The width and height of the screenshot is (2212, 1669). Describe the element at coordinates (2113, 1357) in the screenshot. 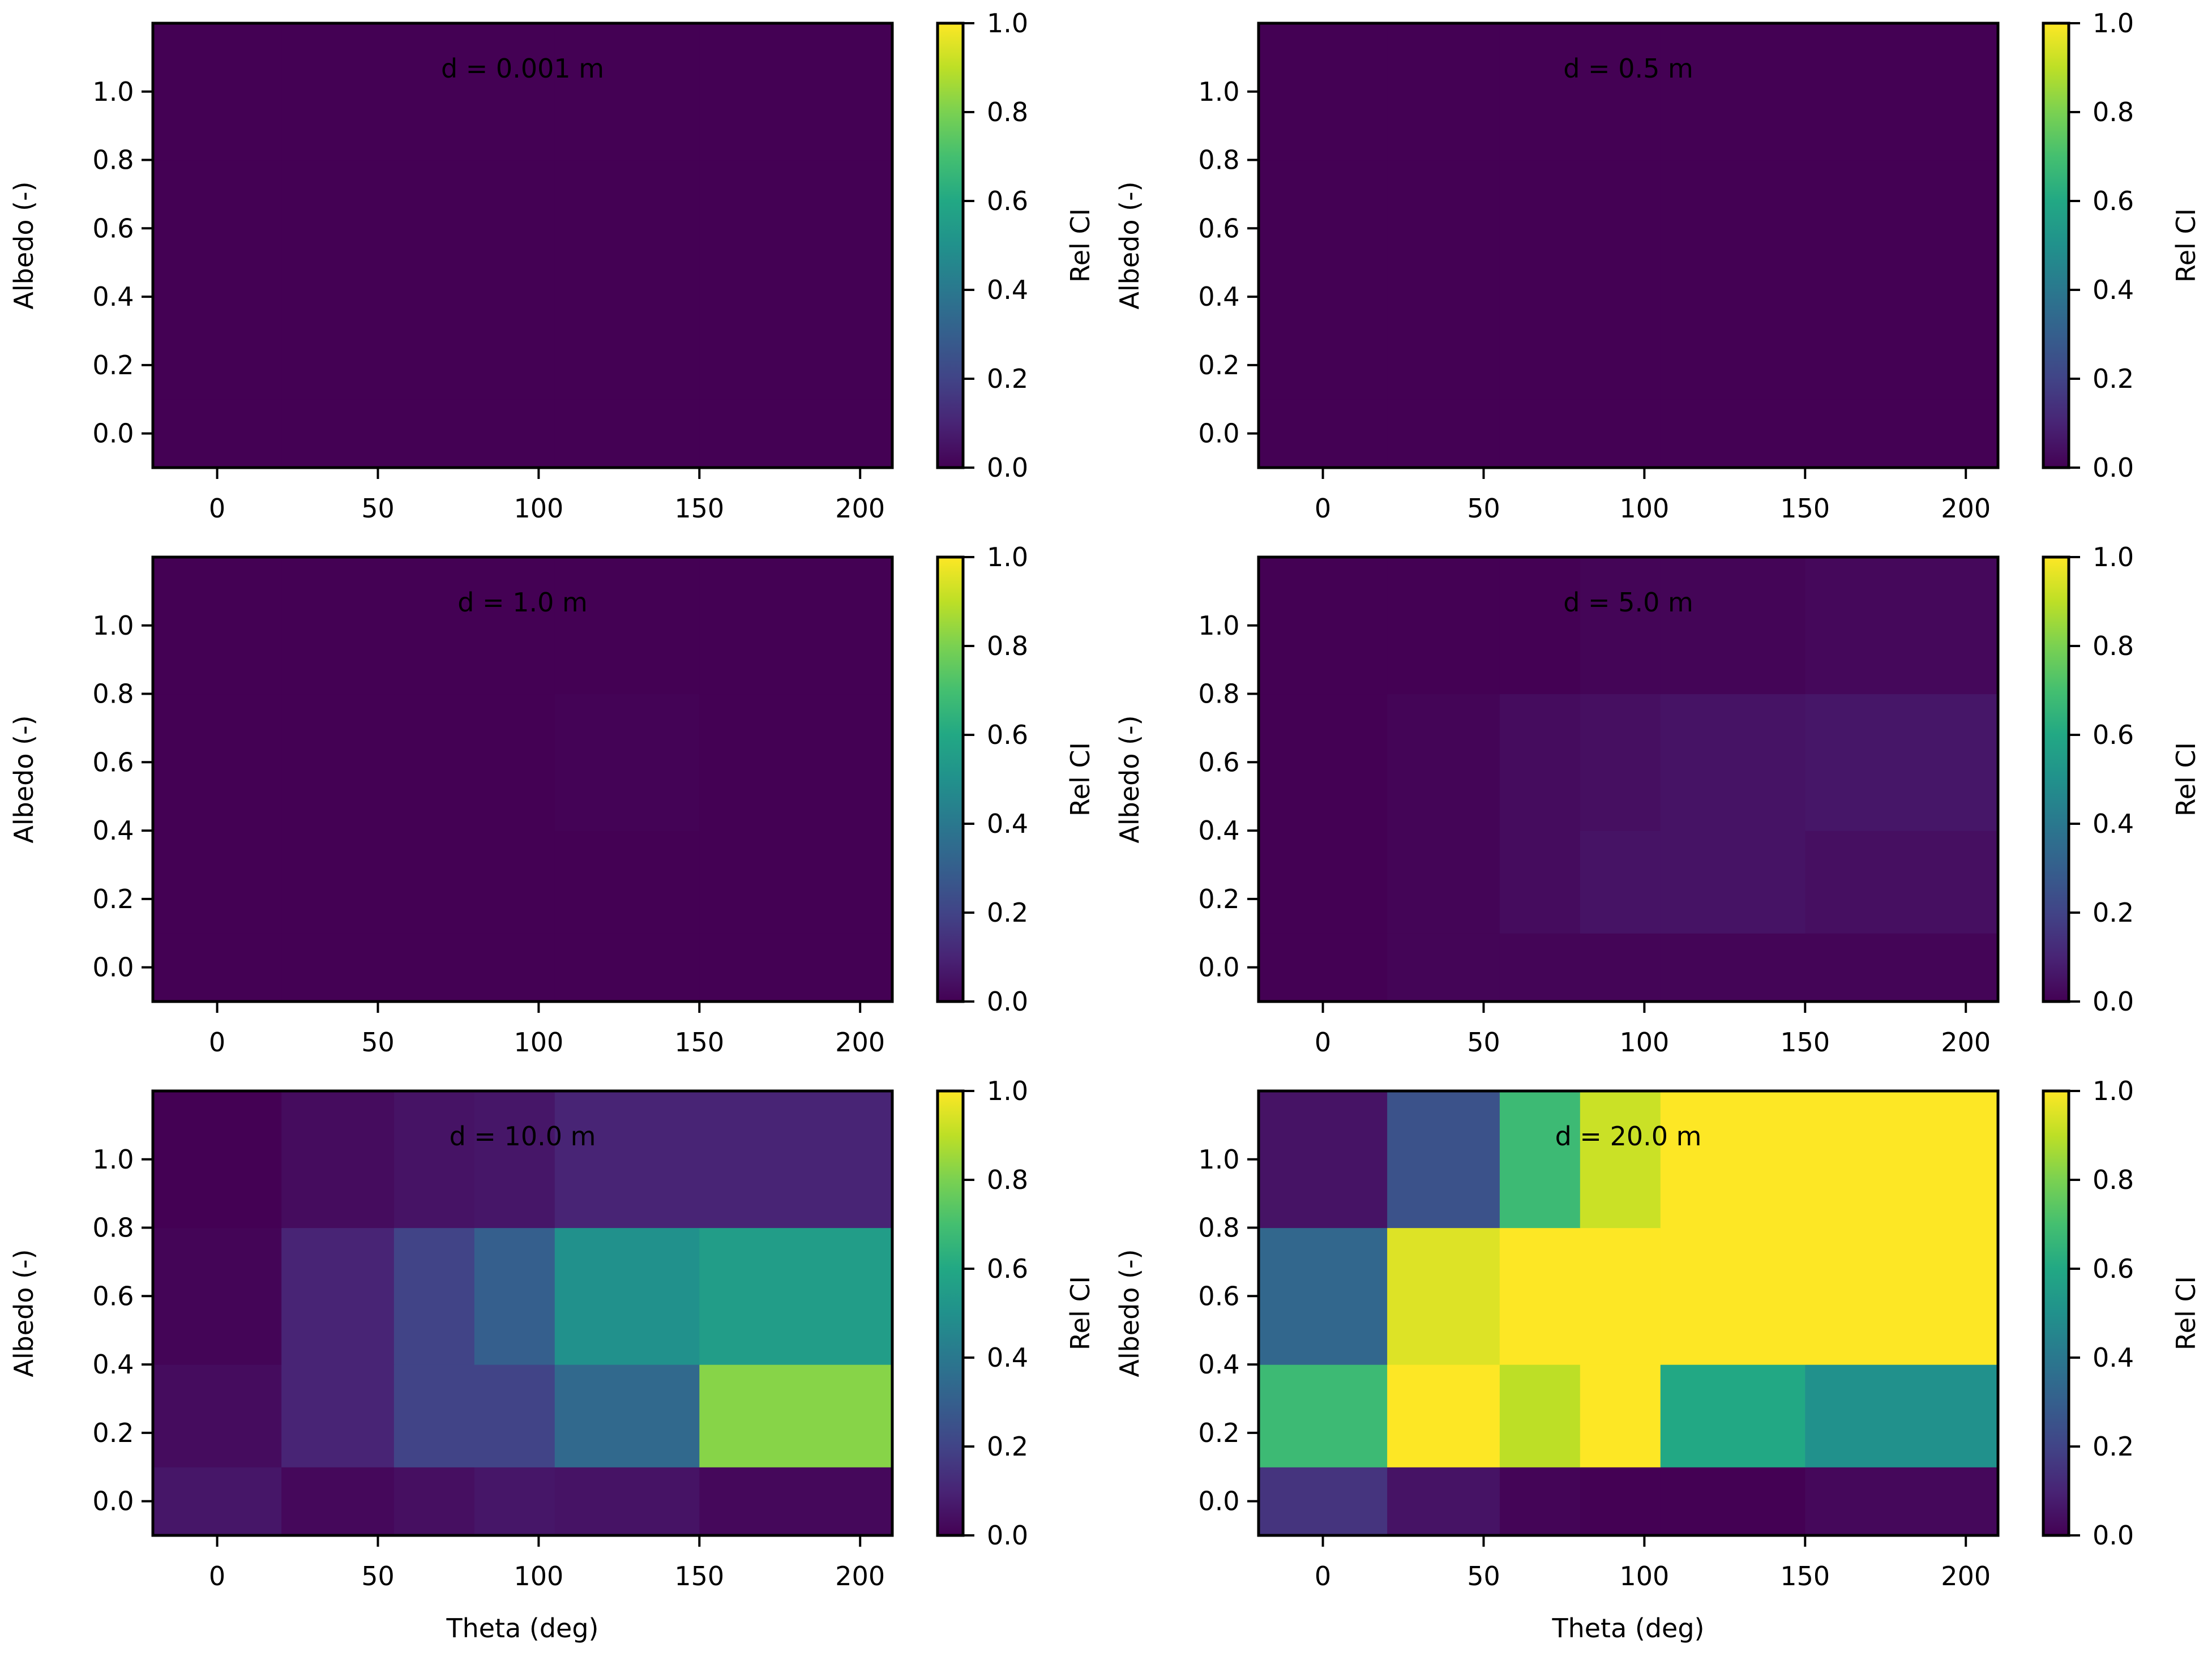

I see `colorbar-tick-label: 0.4` at that location.